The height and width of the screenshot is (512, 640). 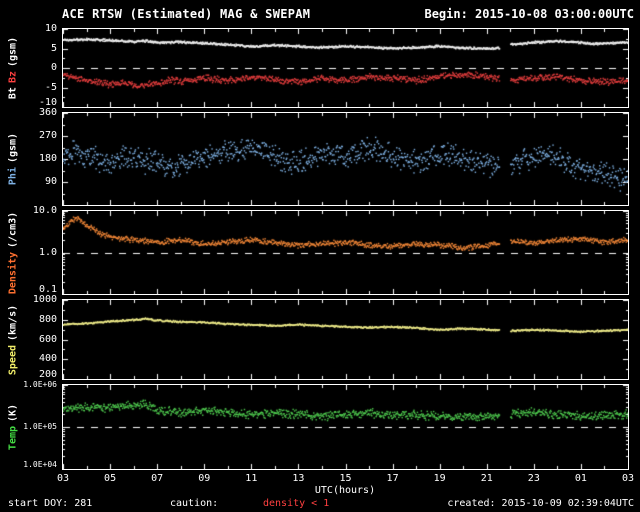 What do you see at coordinates (13, 412) in the screenshot?
I see `y-axis-label-part: (K)` at bounding box center [13, 412].